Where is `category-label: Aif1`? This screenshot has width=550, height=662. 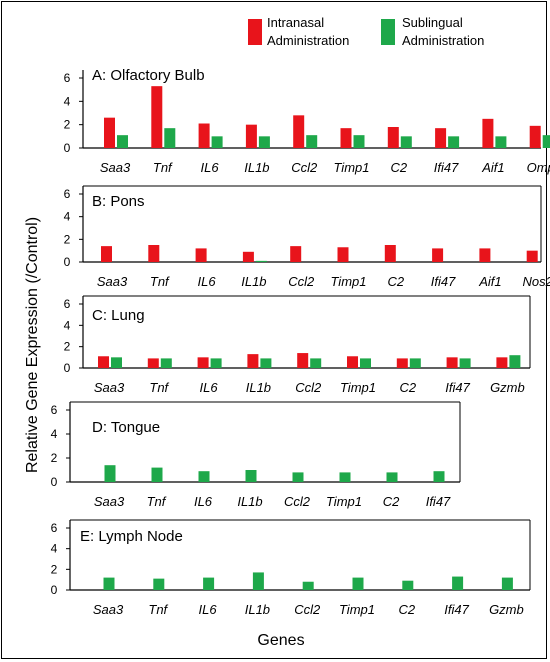
category-label: Aif1 is located at coordinates (492, 167).